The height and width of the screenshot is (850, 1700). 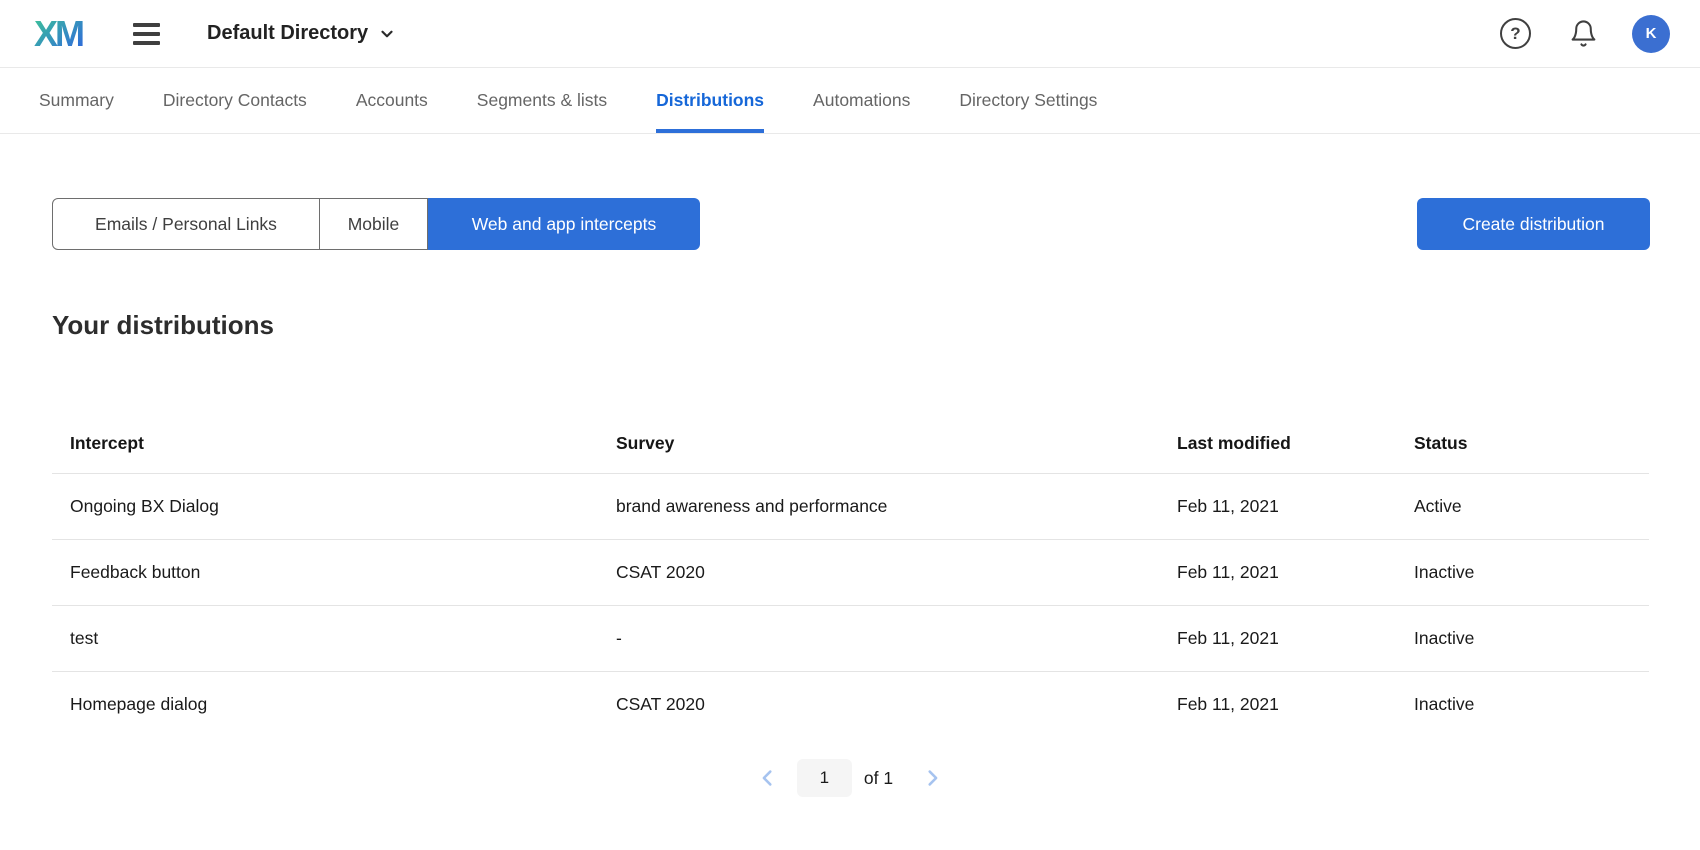 I want to click on segment-mobile: Mobile, so click(x=374, y=224).